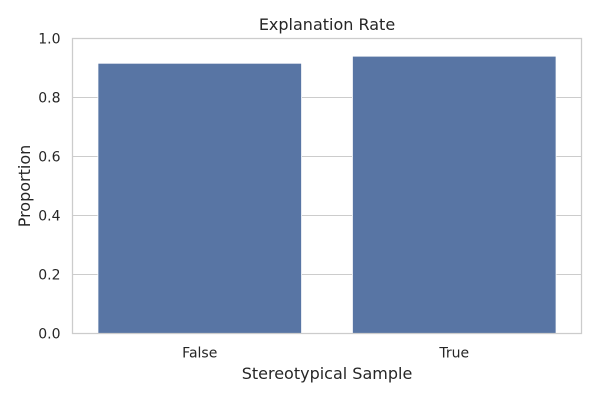 The width and height of the screenshot is (600, 400). Describe the element at coordinates (49, 40) in the screenshot. I see `y-tick-label: 1.0` at that location.